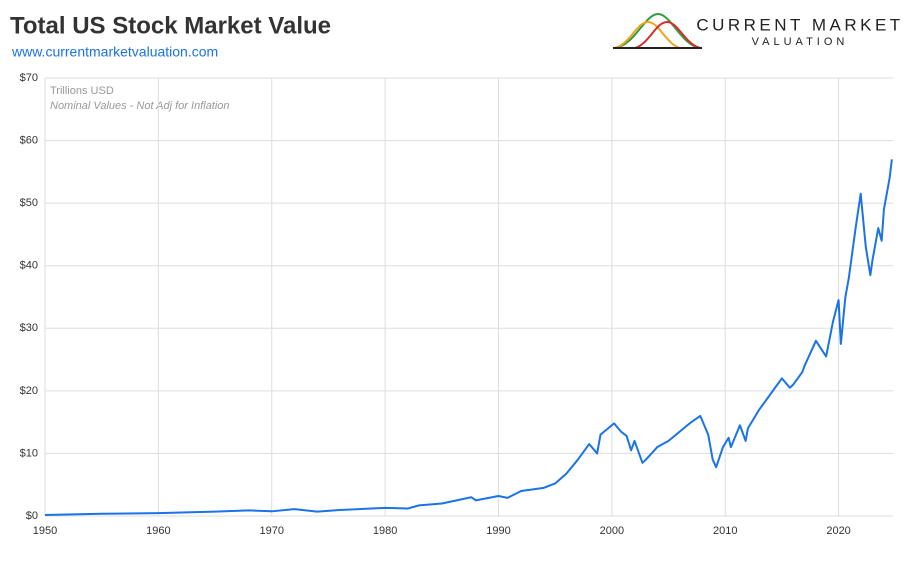 The width and height of the screenshot is (910, 563). Describe the element at coordinates (140, 106) in the screenshot. I see `annotation: Nominal Values - Not Adj for Inflation` at that location.